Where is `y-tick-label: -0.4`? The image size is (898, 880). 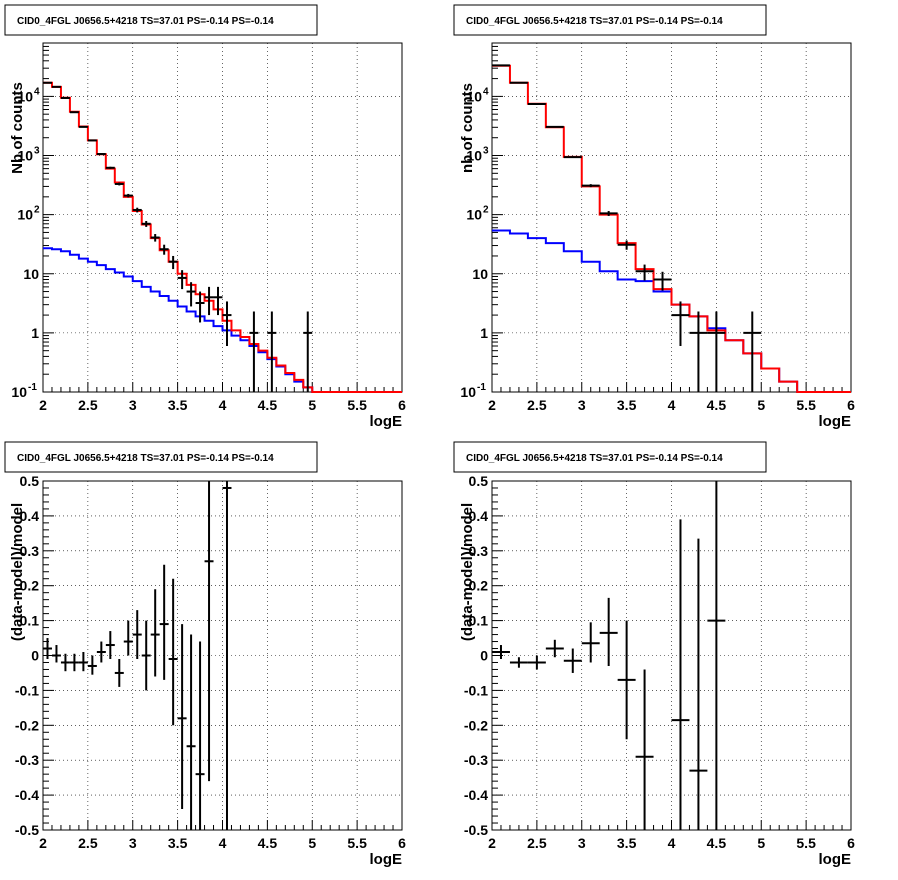
y-tick-label: -0.4 is located at coordinates (476, 795).